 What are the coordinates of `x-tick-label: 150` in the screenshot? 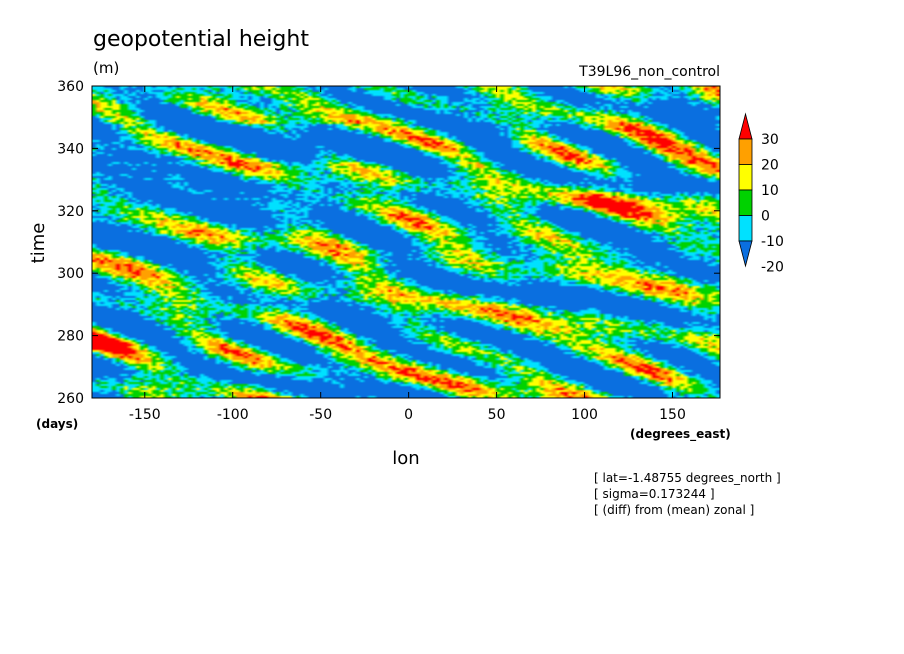 It's located at (672, 415).